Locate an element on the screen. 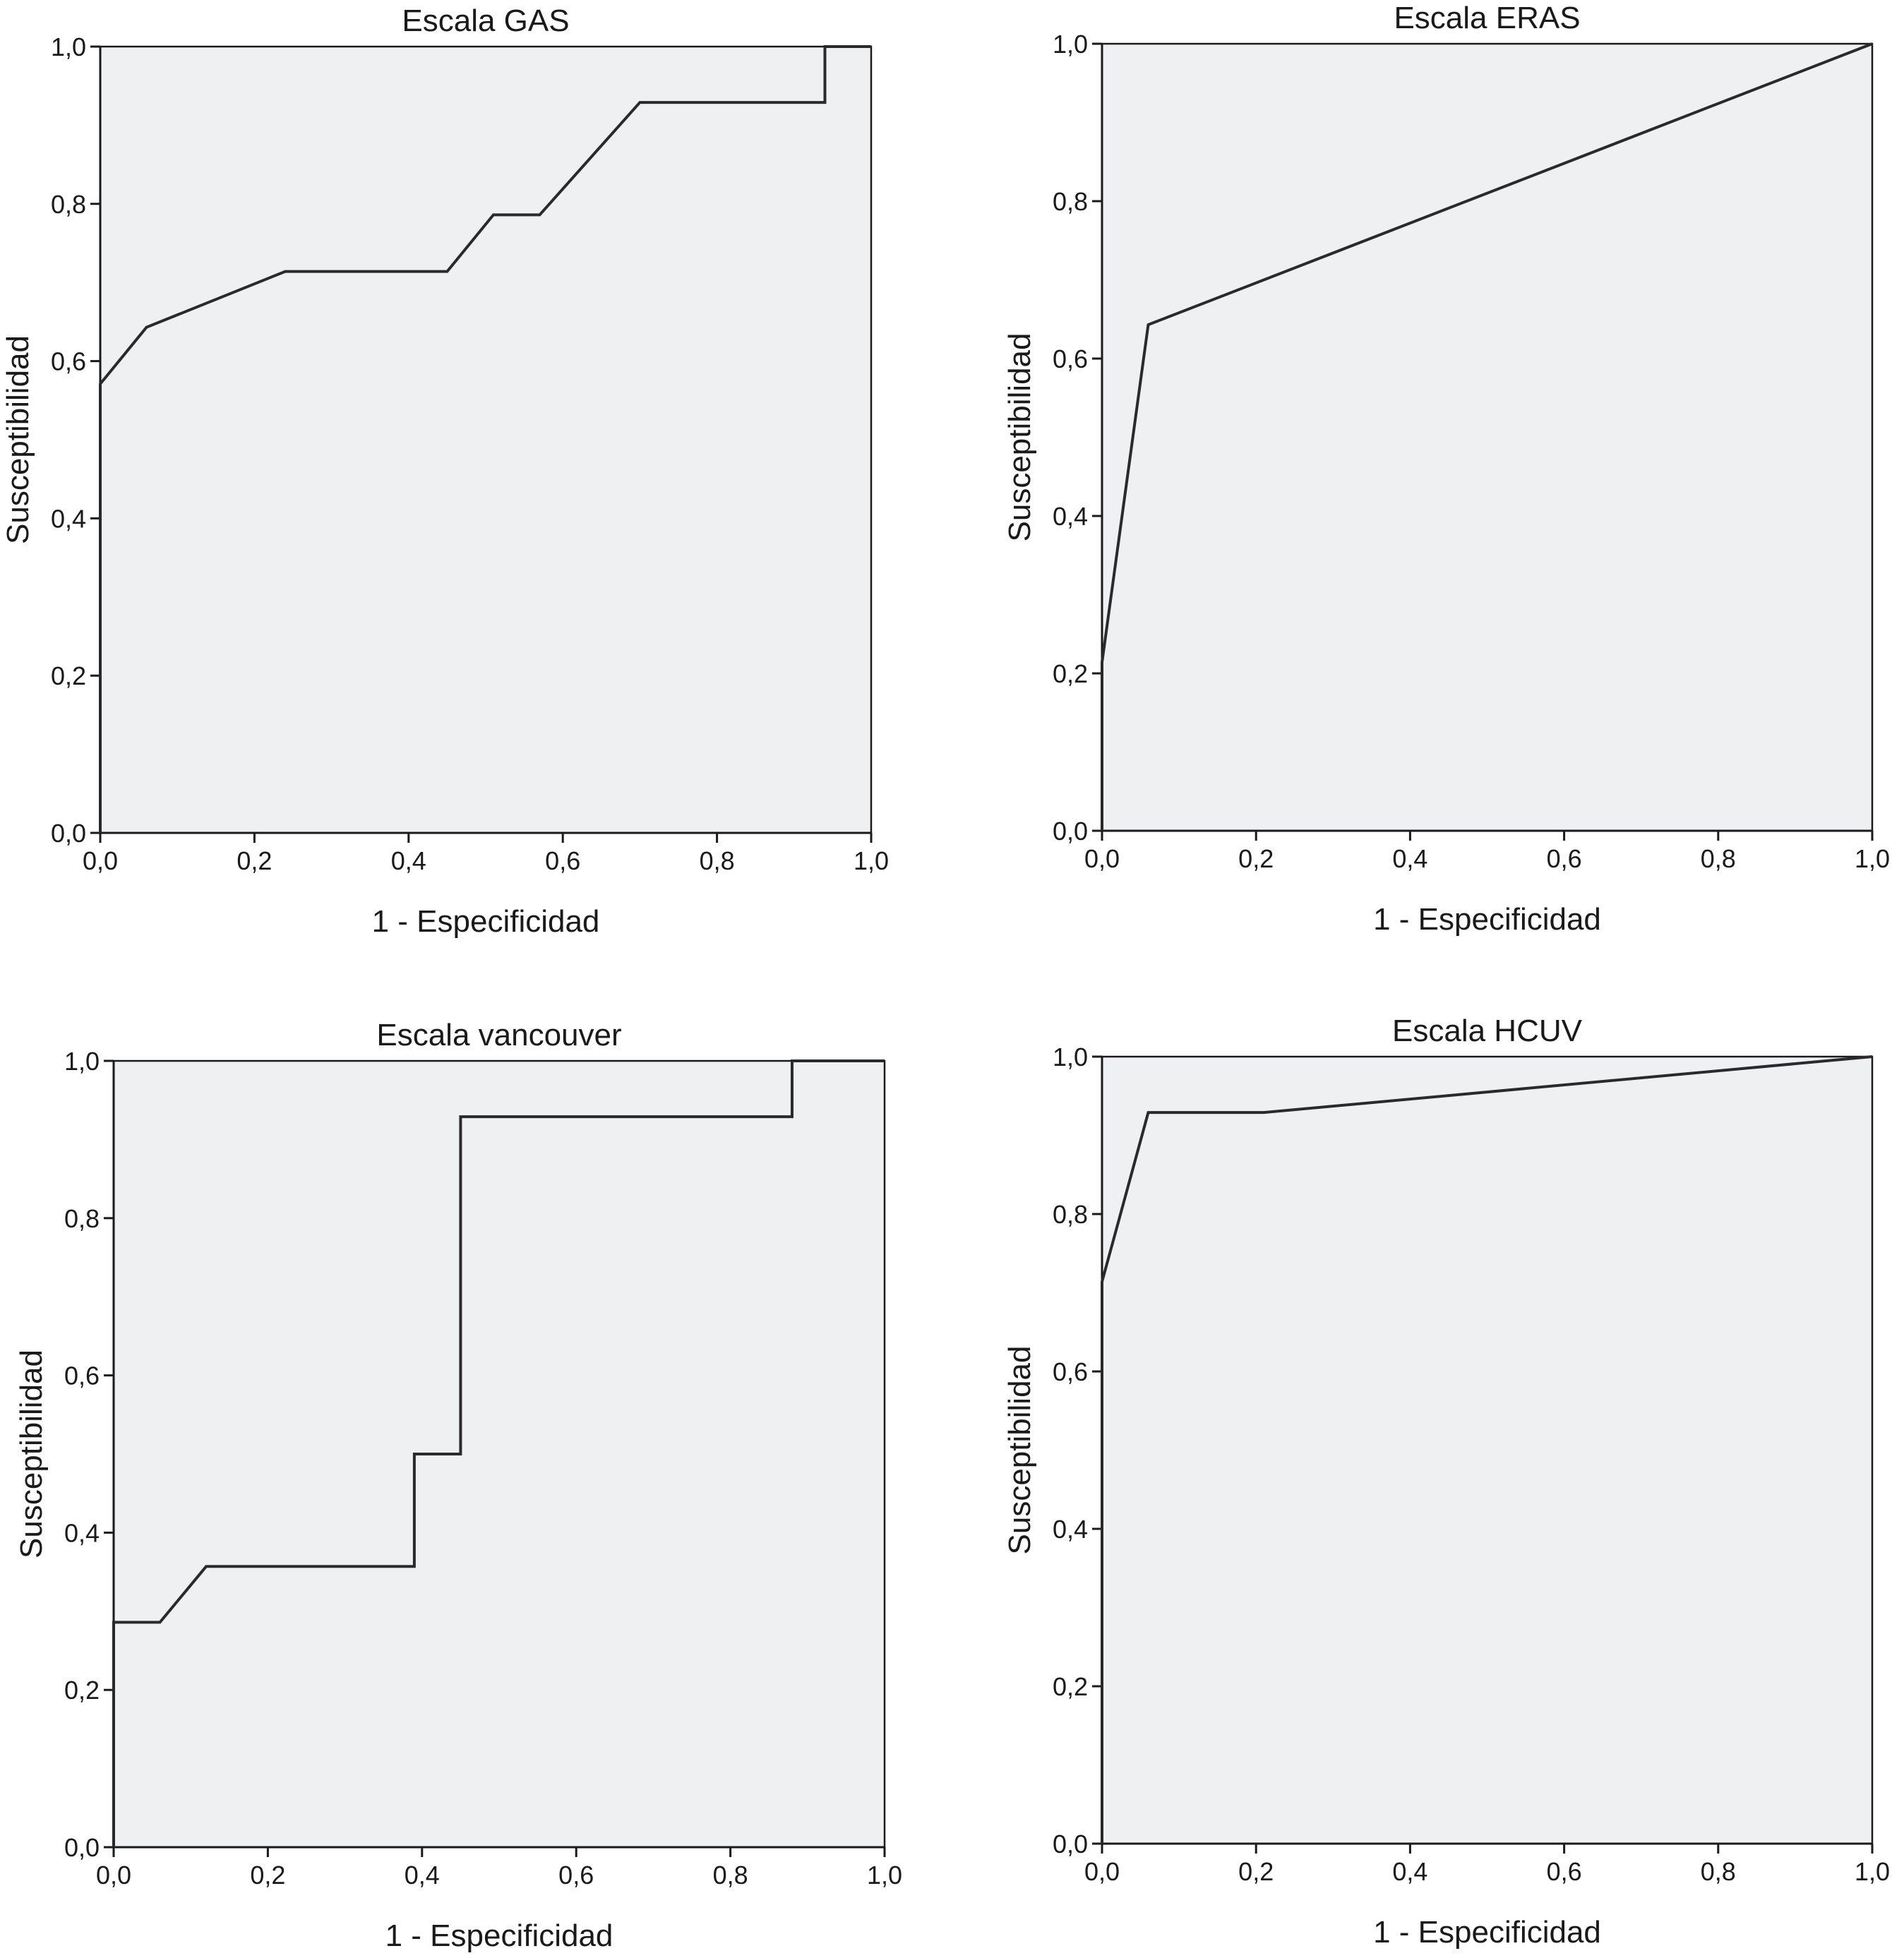 This screenshot has width=1904, height=1958. chart-title: Escala GAS is located at coordinates (485, 21).